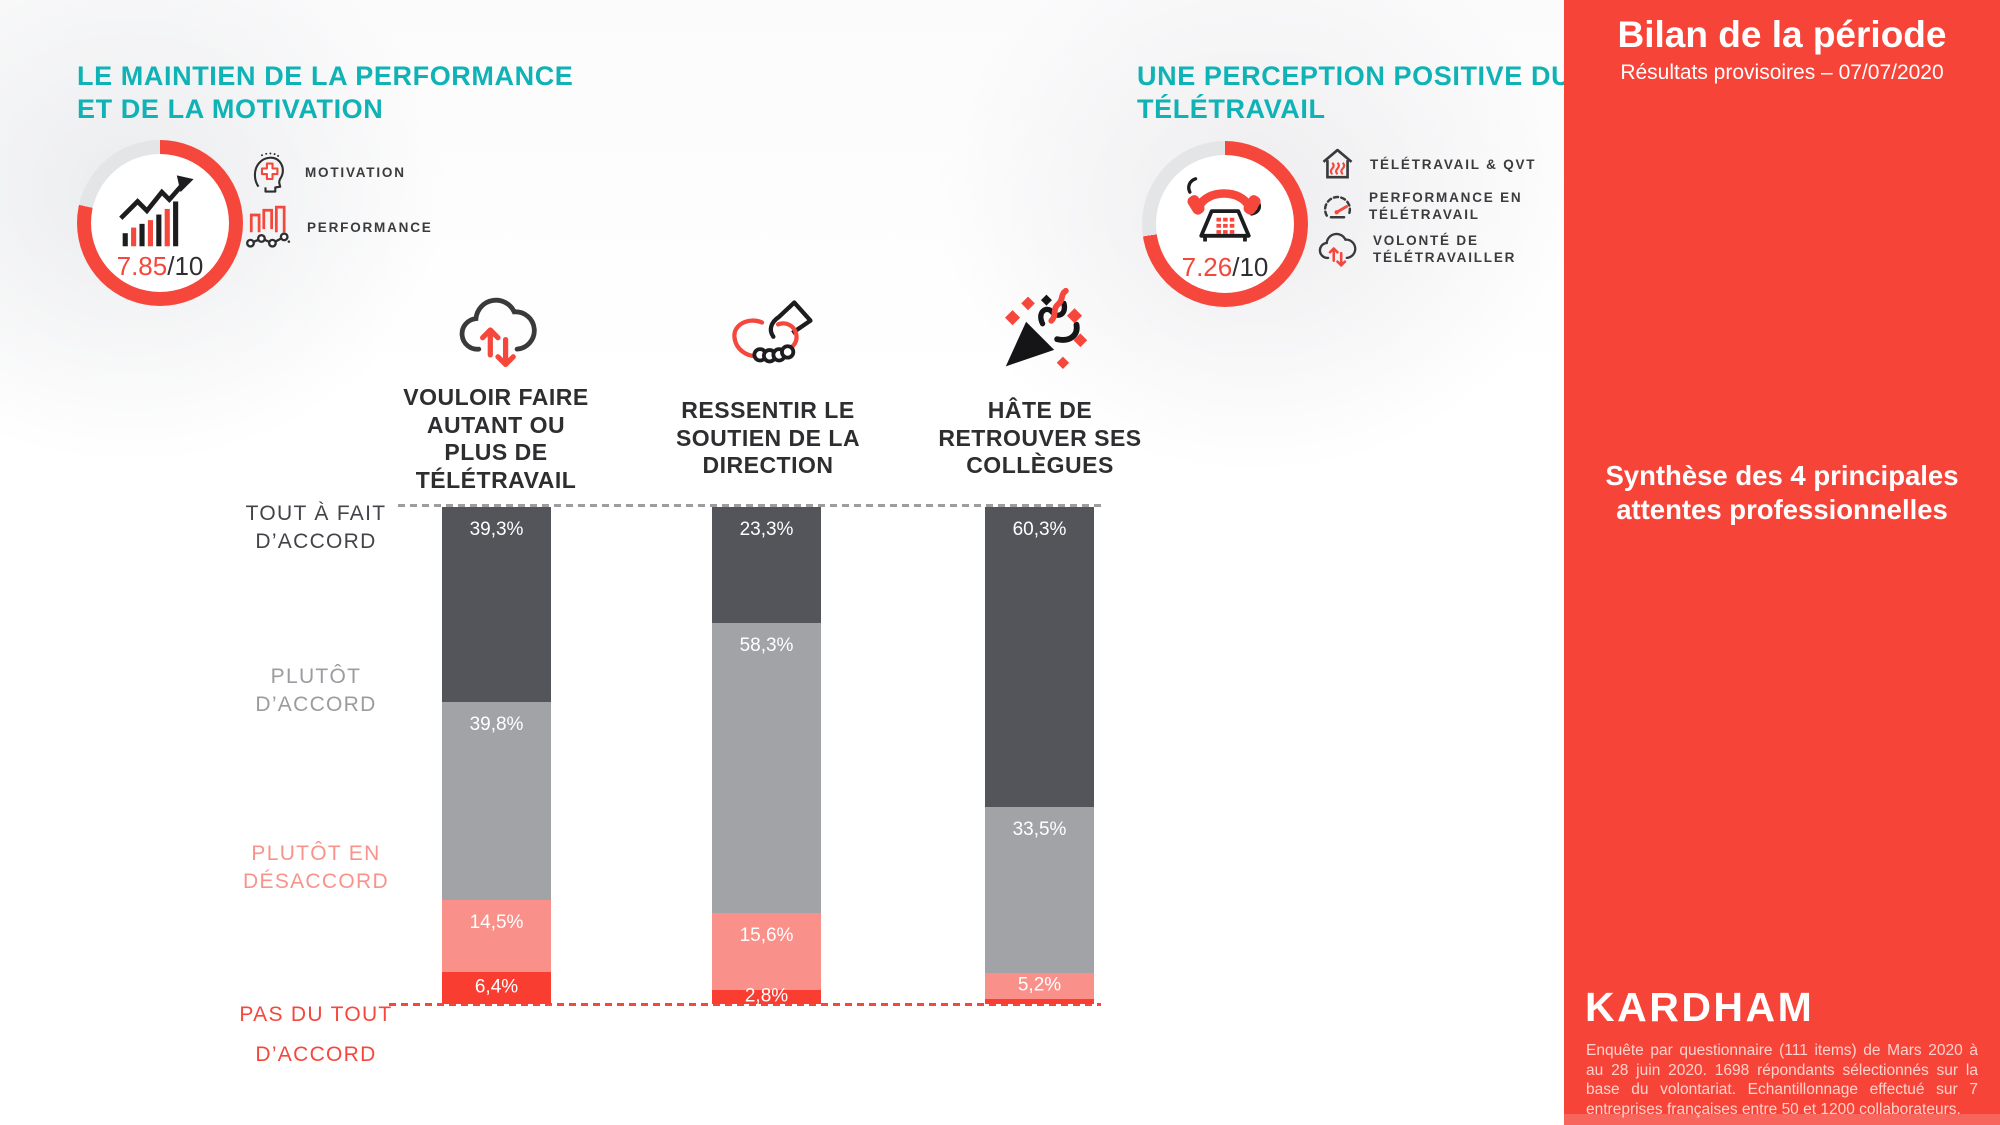 Image resolution: width=2000 pixels, height=1125 pixels. Describe the element at coordinates (766, 951) in the screenshot. I see `bar-segment: 15,6%` at that location.